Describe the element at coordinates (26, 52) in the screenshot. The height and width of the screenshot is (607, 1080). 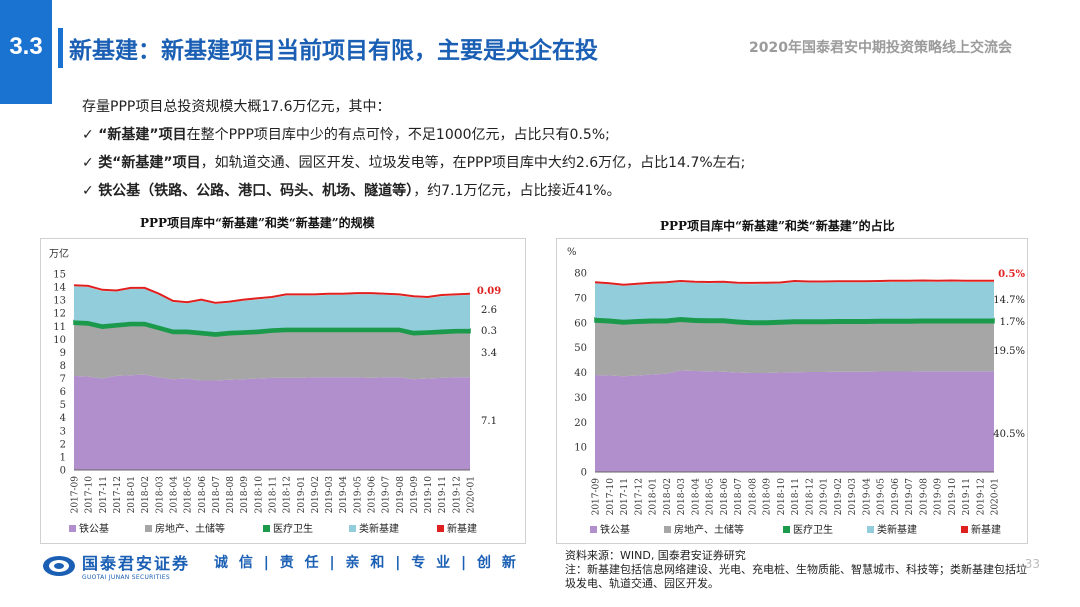
I see `section-number: 3.3` at that location.